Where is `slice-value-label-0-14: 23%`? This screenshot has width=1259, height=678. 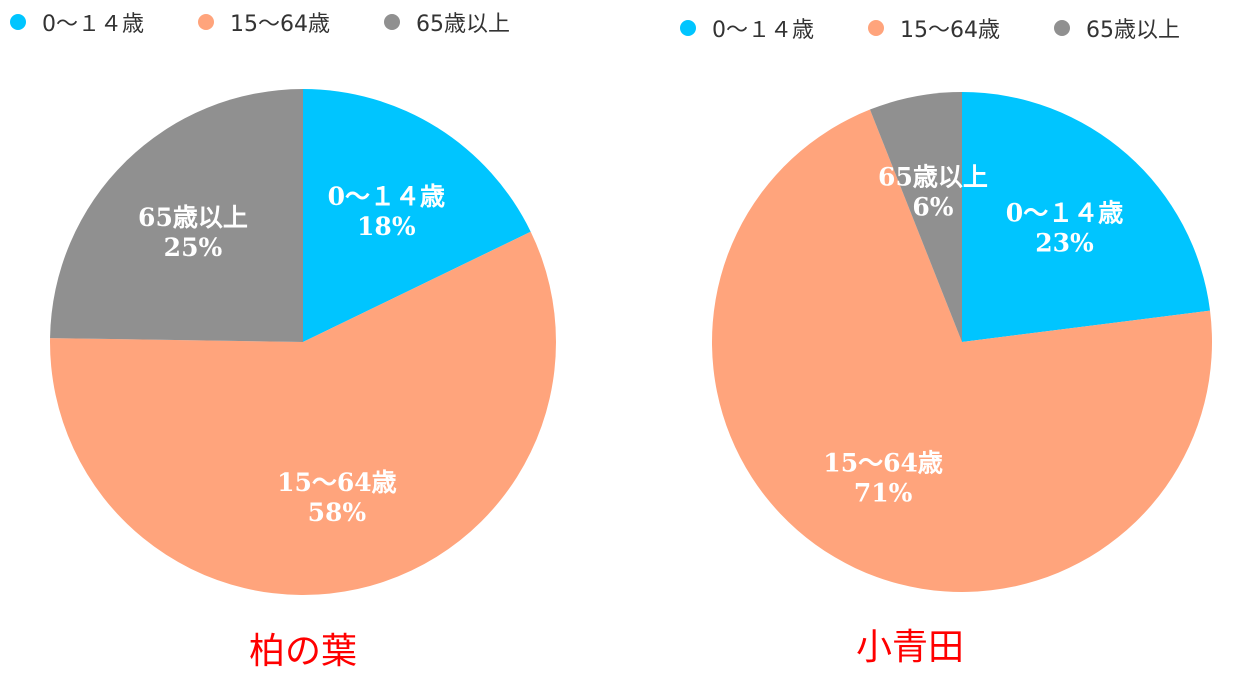 slice-value-label-0-14: 23% is located at coordinates (1064, 243).